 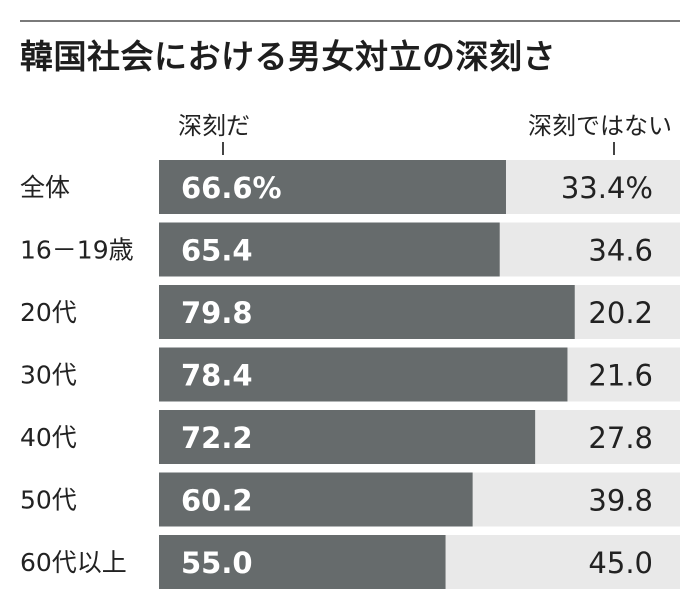 What do you see at coordinates (607, 188) in the screenshot?
I see `value-label-not-serious: 33.4%` at bounding box center [607, 188].